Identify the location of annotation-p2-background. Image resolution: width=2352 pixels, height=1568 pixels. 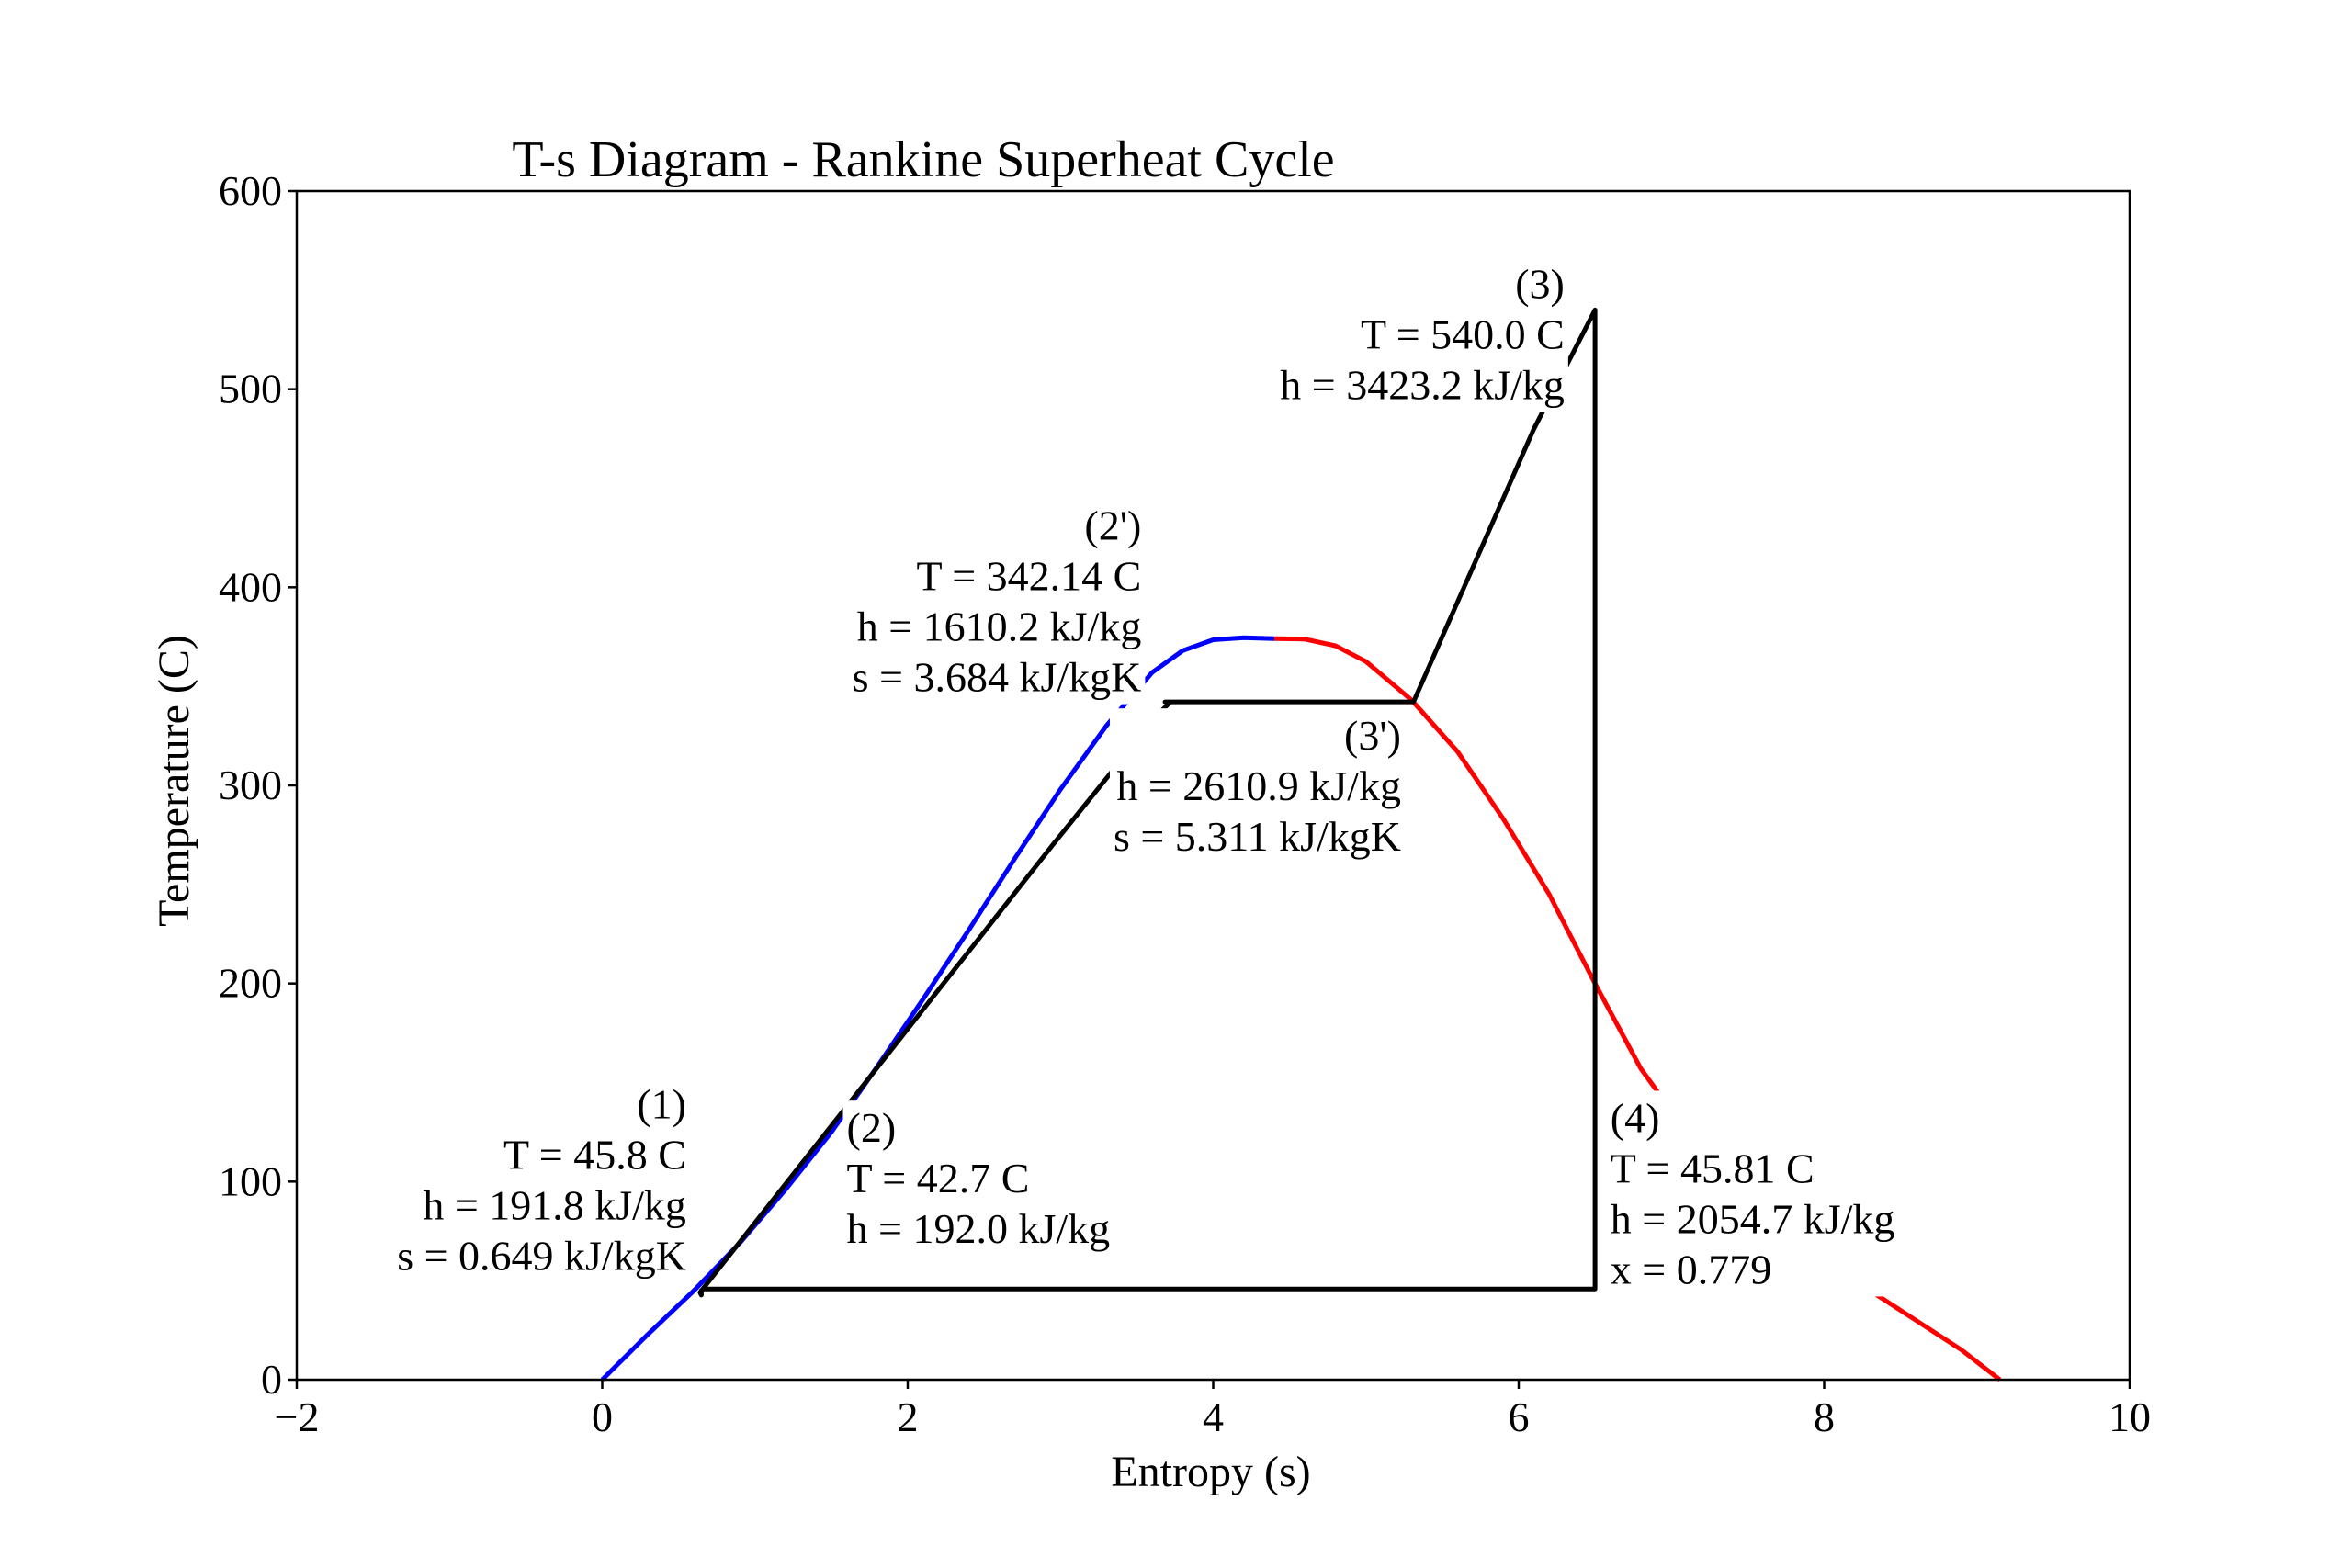
(978, 1179).